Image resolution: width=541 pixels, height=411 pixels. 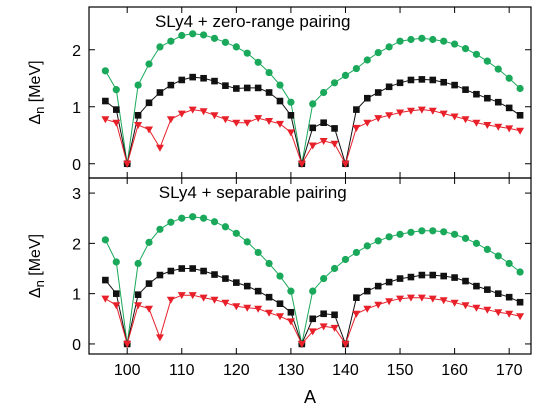 What do you see at coordinates (182, 370) in the screenshot?
I see `x-tick-label: 110` at bounding box center [182, 370].